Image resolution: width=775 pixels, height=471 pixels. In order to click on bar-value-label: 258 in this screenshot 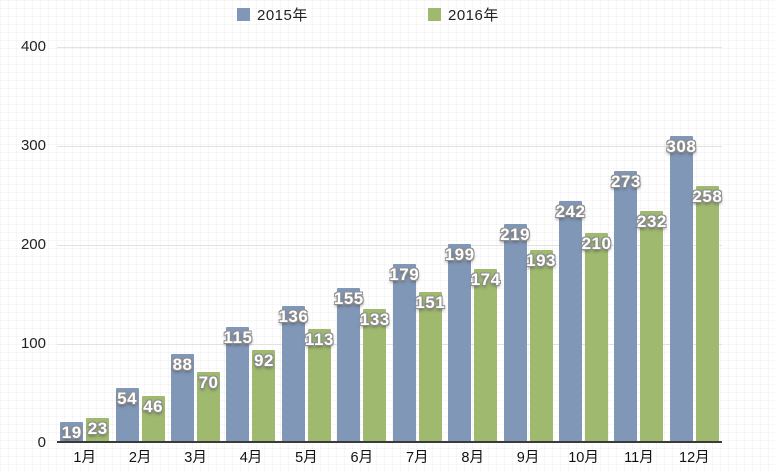, I will do `click(707, 196)`.